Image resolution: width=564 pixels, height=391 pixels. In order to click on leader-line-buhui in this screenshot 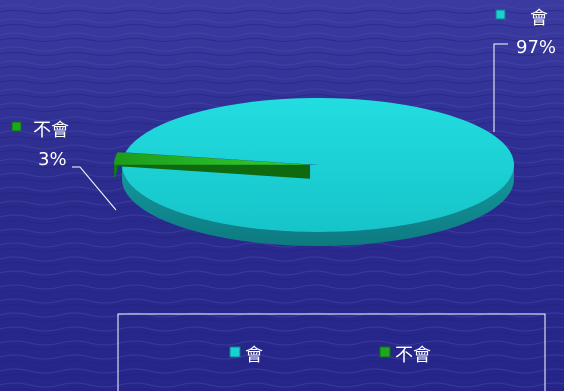, I will do `click(94, 188)`.